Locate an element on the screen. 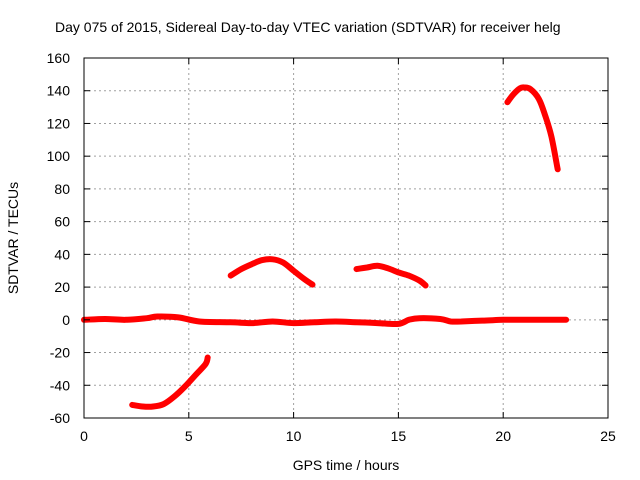 The image size is (640, 480). y-tick-label: 120 is located at coordinates (59, 123).